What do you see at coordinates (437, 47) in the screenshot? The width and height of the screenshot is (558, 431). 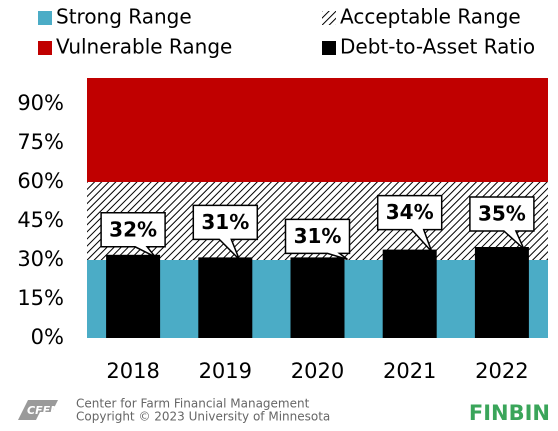 I see `legend-label: Debt-to-Asset Ratio` at bounding box center [437, 47].